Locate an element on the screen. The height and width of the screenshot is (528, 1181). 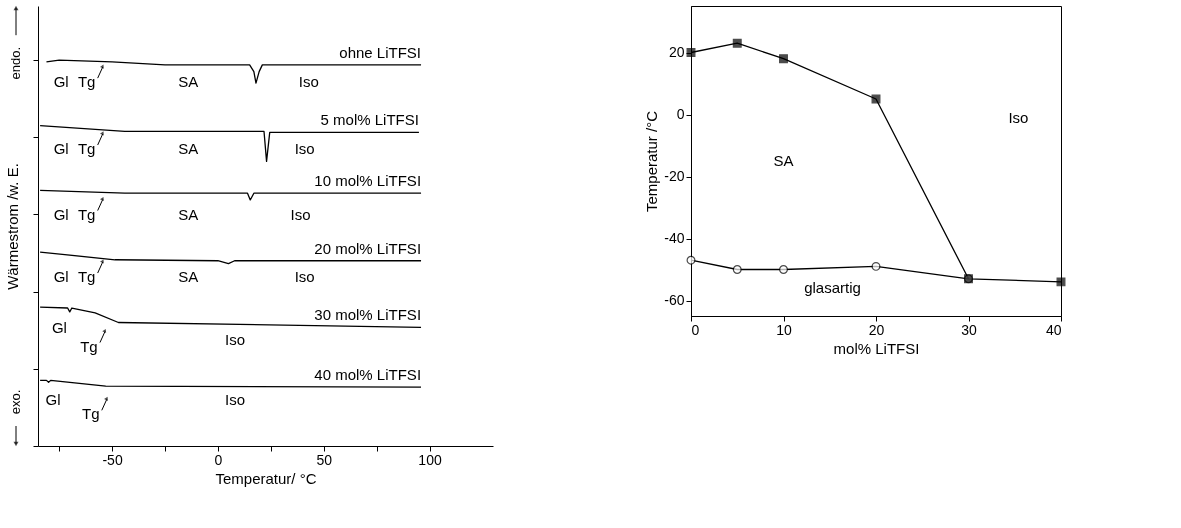
series-label: 10 mol% LiTFSI is located at coordinates (368, 181).